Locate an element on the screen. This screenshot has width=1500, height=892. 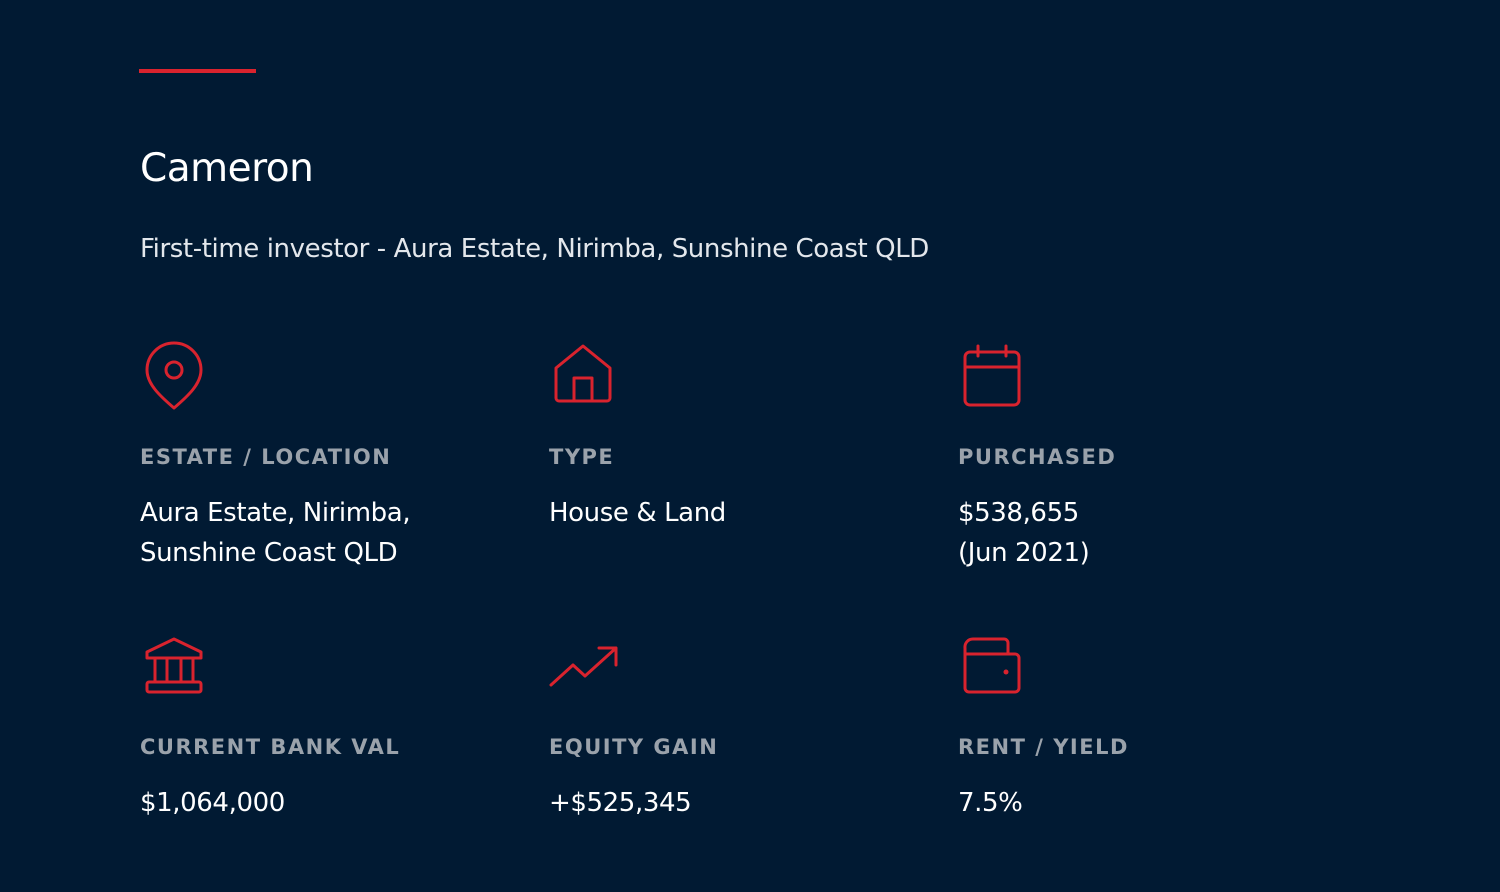
bank-icon is located at coordinates (174, 665).